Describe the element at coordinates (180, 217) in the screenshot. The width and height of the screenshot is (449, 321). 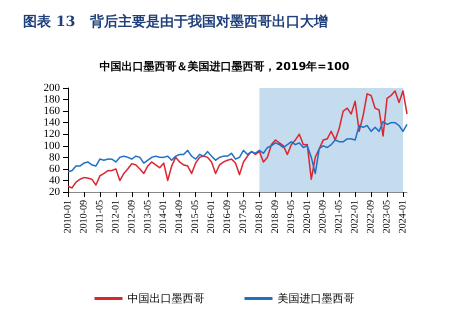
I see `x-tick-label: 2014-09` at that location.